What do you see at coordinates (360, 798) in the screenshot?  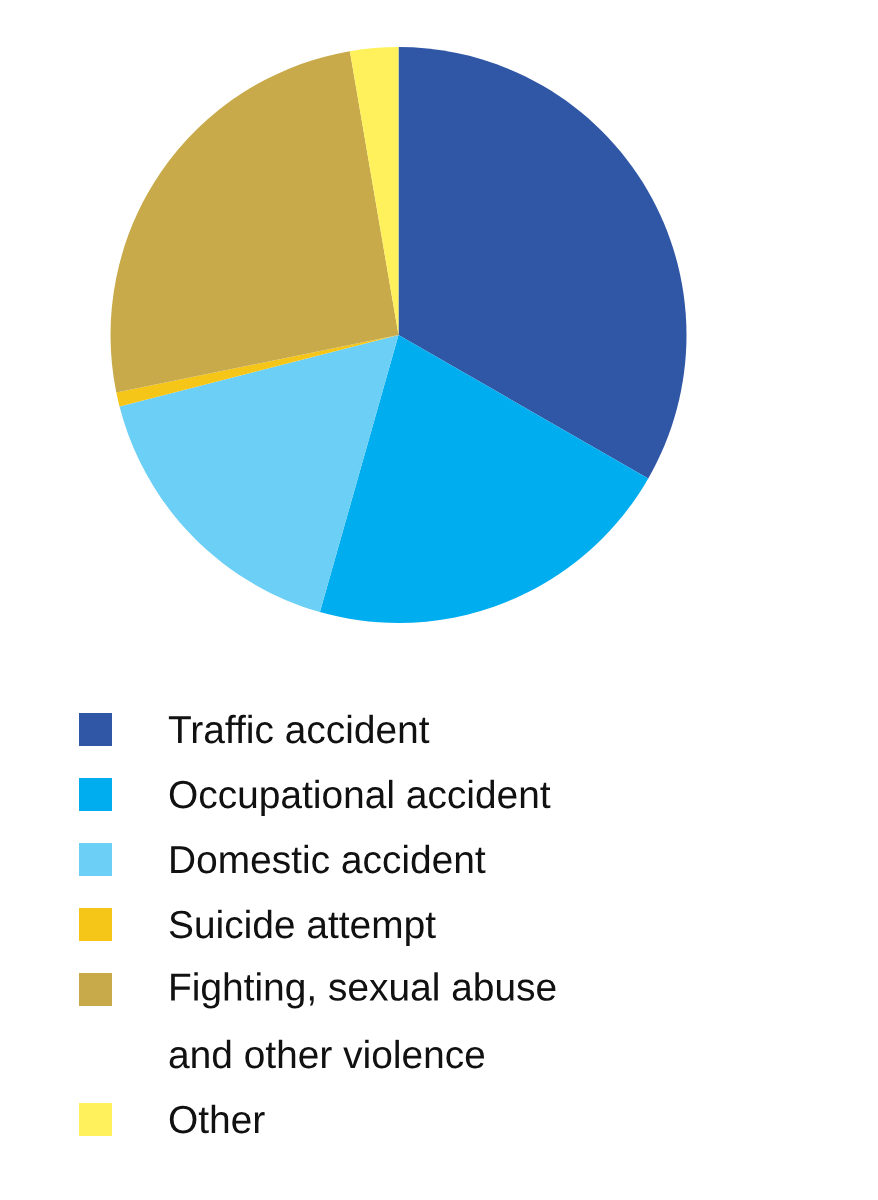 I see `legend-label: Occupational accident` at bounding box center [360, 798].